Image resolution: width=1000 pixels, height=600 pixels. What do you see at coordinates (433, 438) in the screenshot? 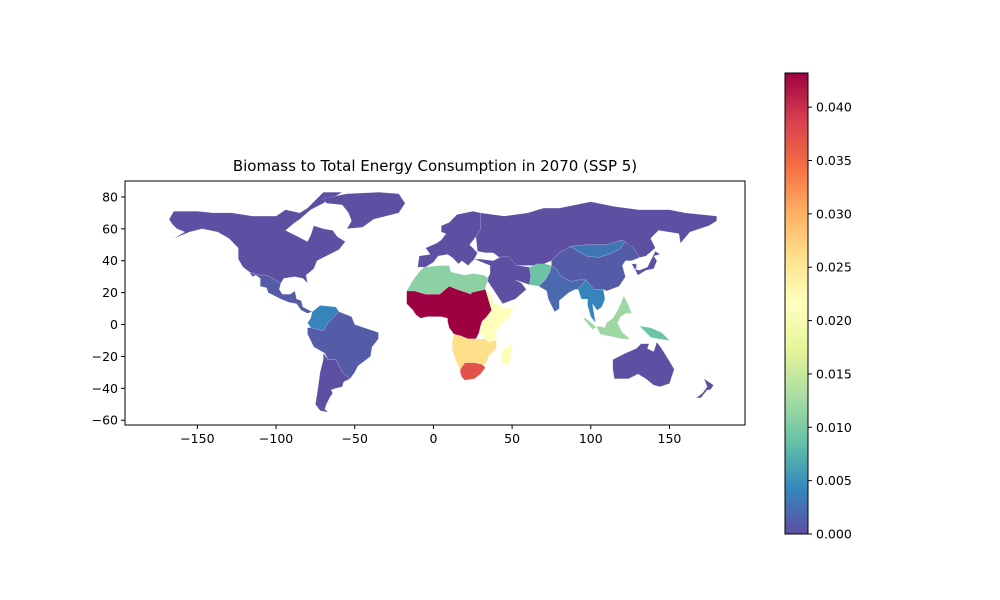
I see `x-tick-label: 0` at bounding box center [433, 438].